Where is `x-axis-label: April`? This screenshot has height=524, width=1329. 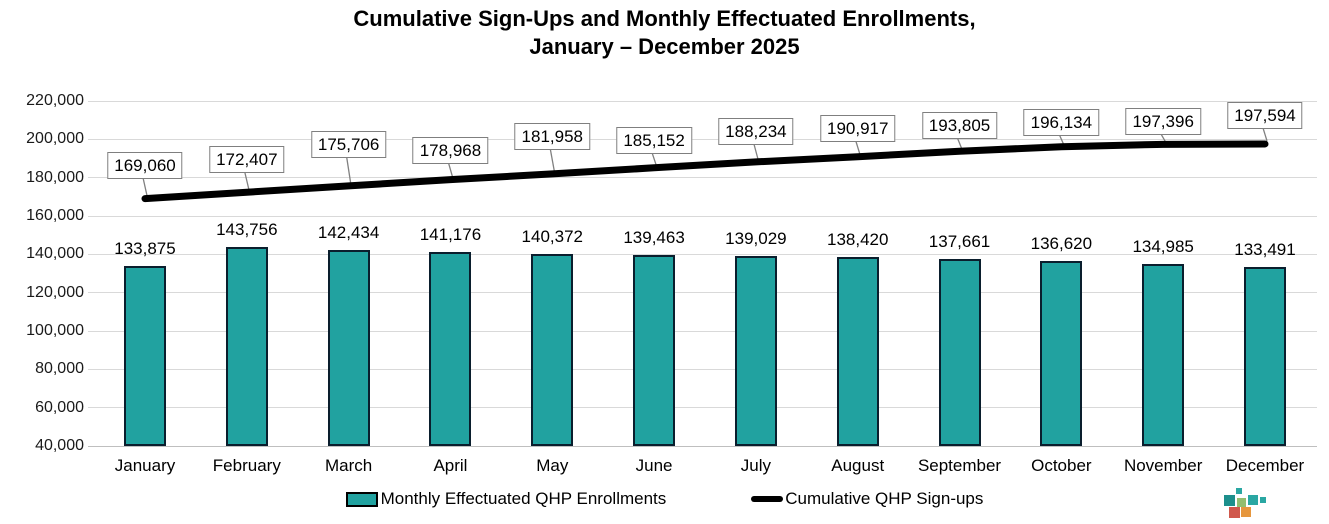
x-axis-label: April is located at coordinates (450, 465).